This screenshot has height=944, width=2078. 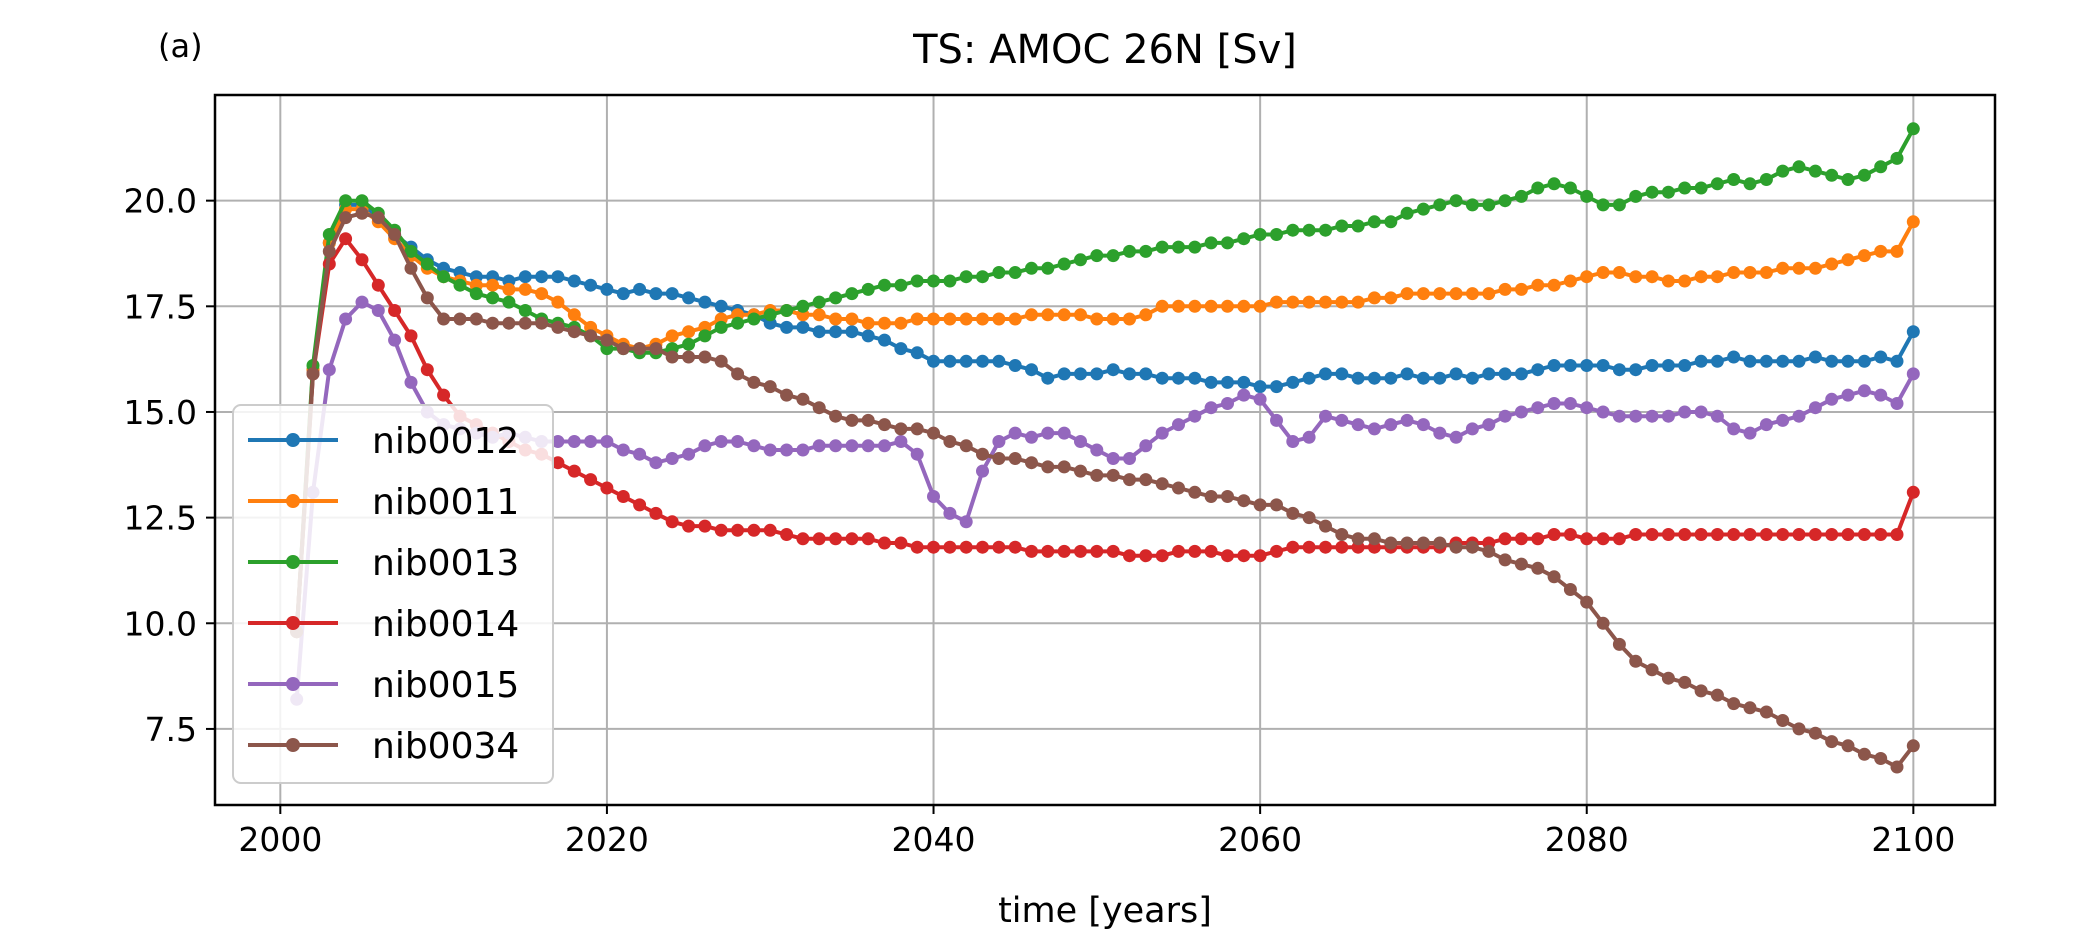 I want to click on legend-item-nib0015: nib0015, so click(x=383, y=685).